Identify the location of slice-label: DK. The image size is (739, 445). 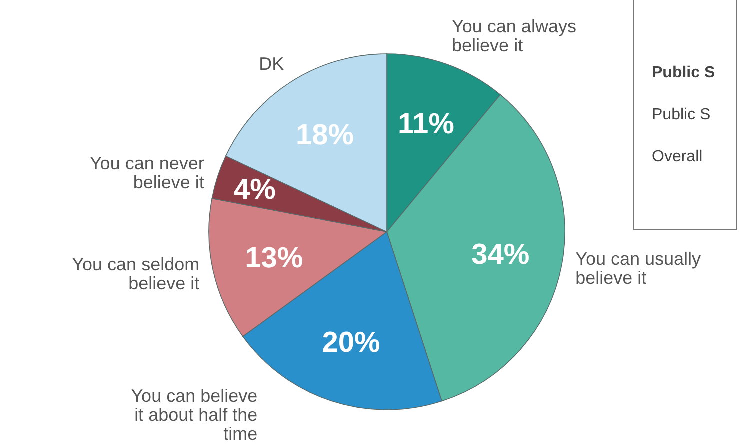
(271, 64).